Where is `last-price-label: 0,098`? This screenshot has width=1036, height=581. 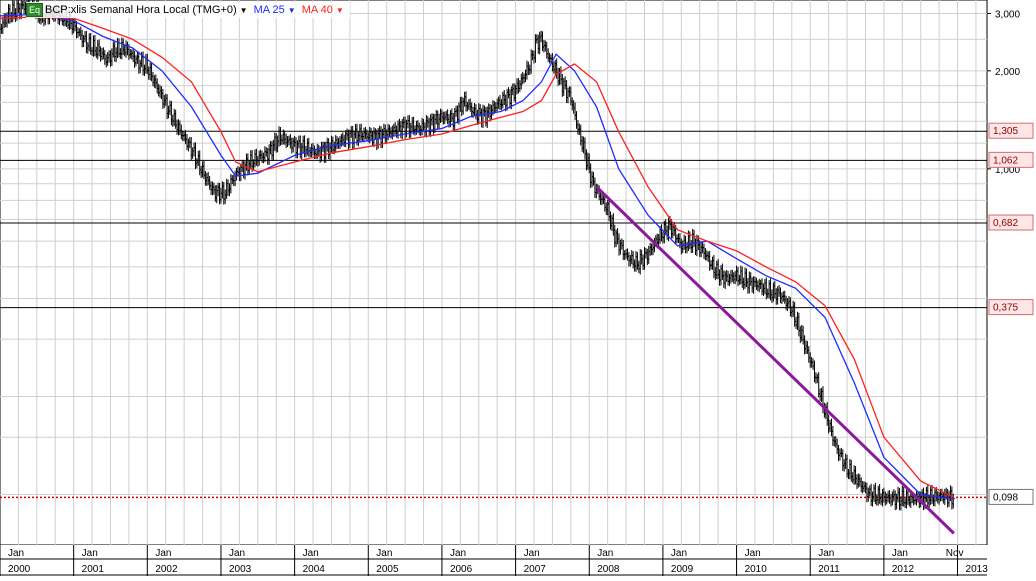
last-price-label: 0,098 is located at coordinates (1005, 497).